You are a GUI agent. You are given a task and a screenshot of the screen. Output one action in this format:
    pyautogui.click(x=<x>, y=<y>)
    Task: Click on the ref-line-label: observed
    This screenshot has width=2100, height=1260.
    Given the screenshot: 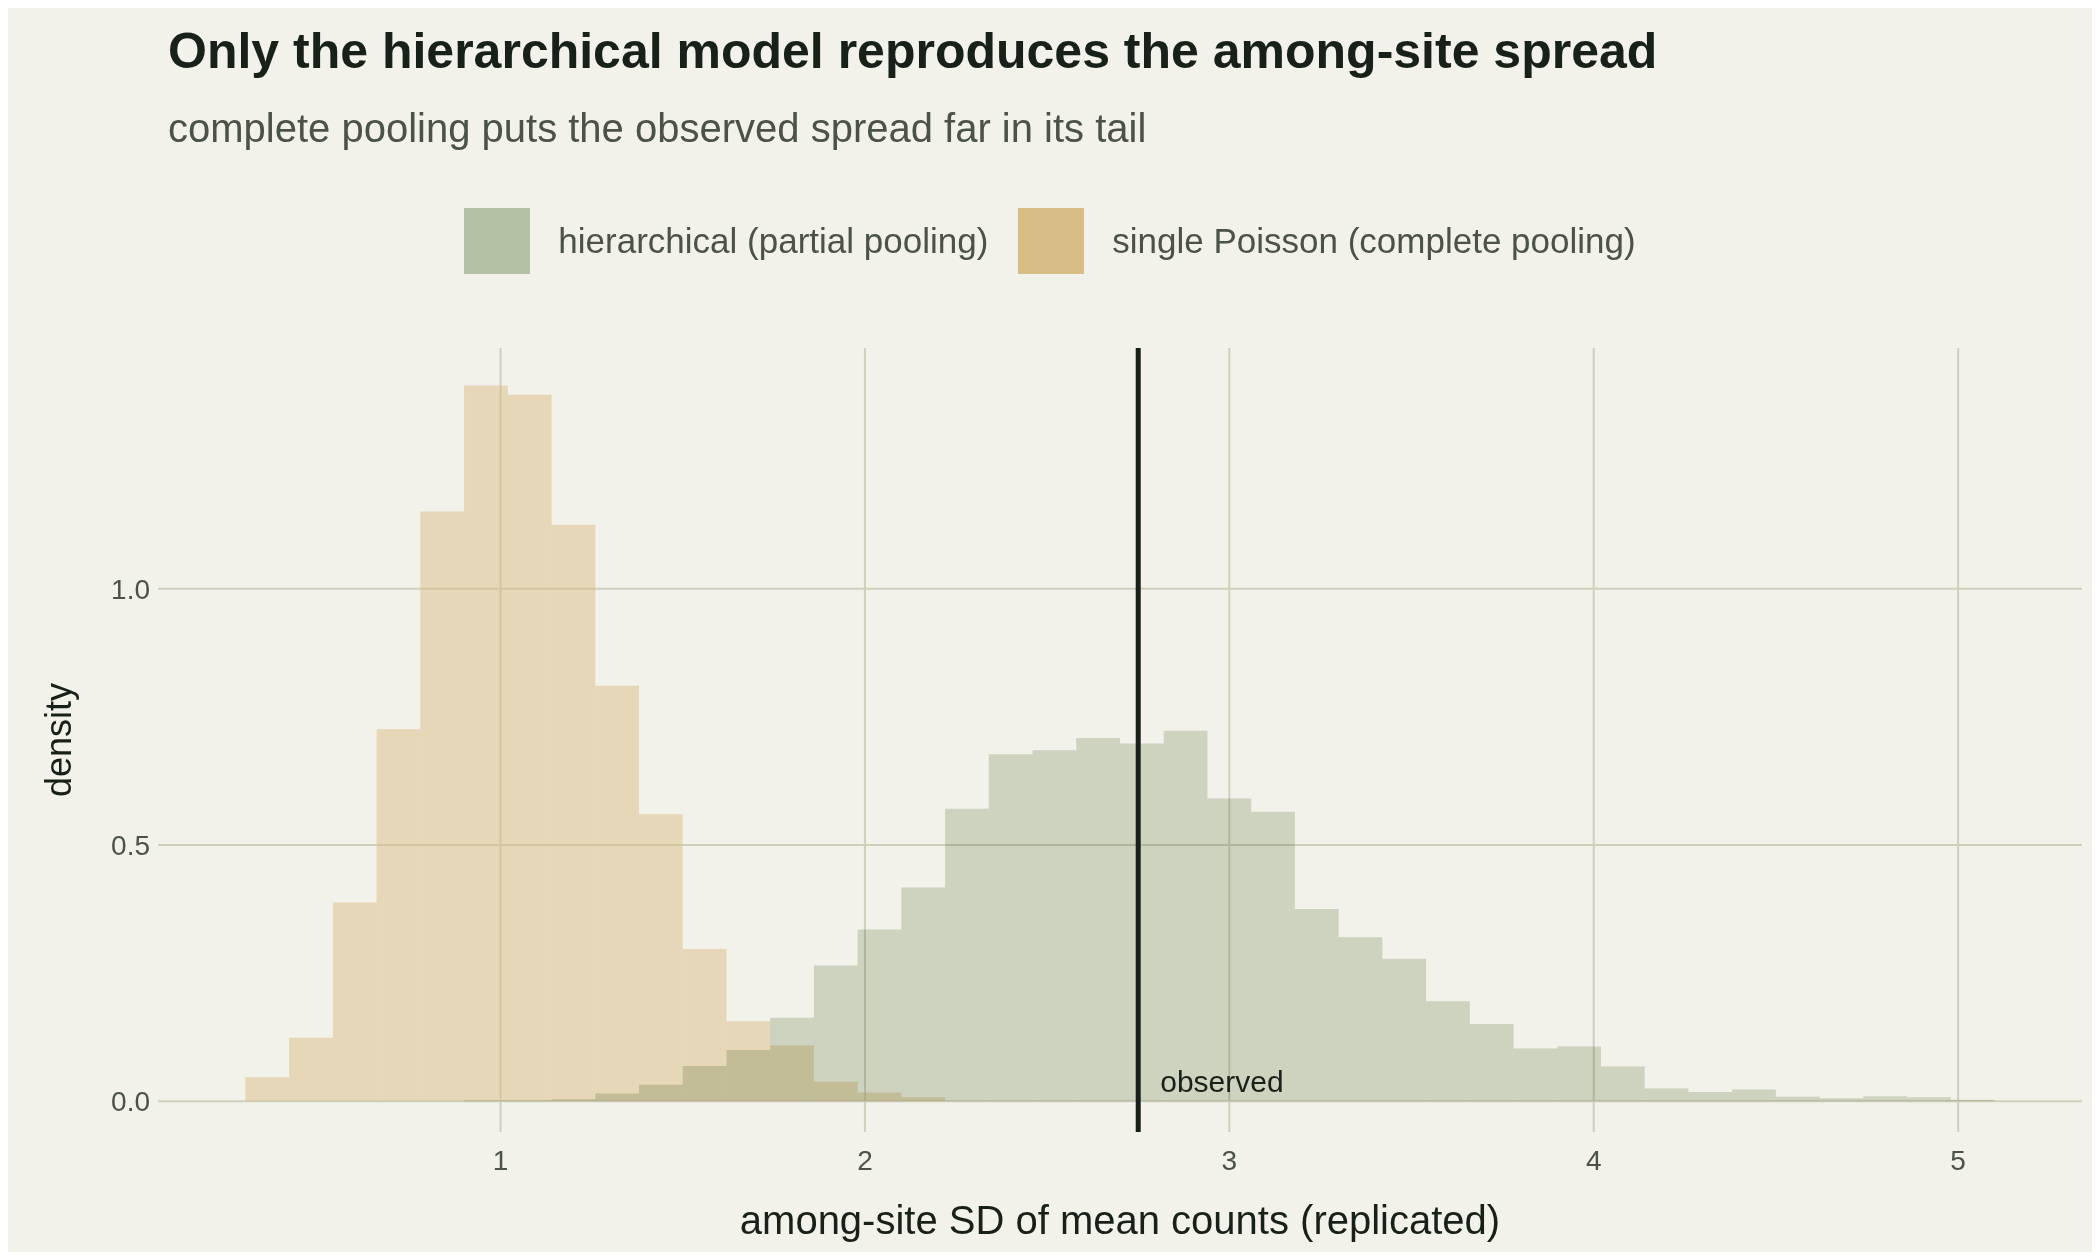 What is the action you would take?
    pyautogui.click(x=1222, y=1081)
    